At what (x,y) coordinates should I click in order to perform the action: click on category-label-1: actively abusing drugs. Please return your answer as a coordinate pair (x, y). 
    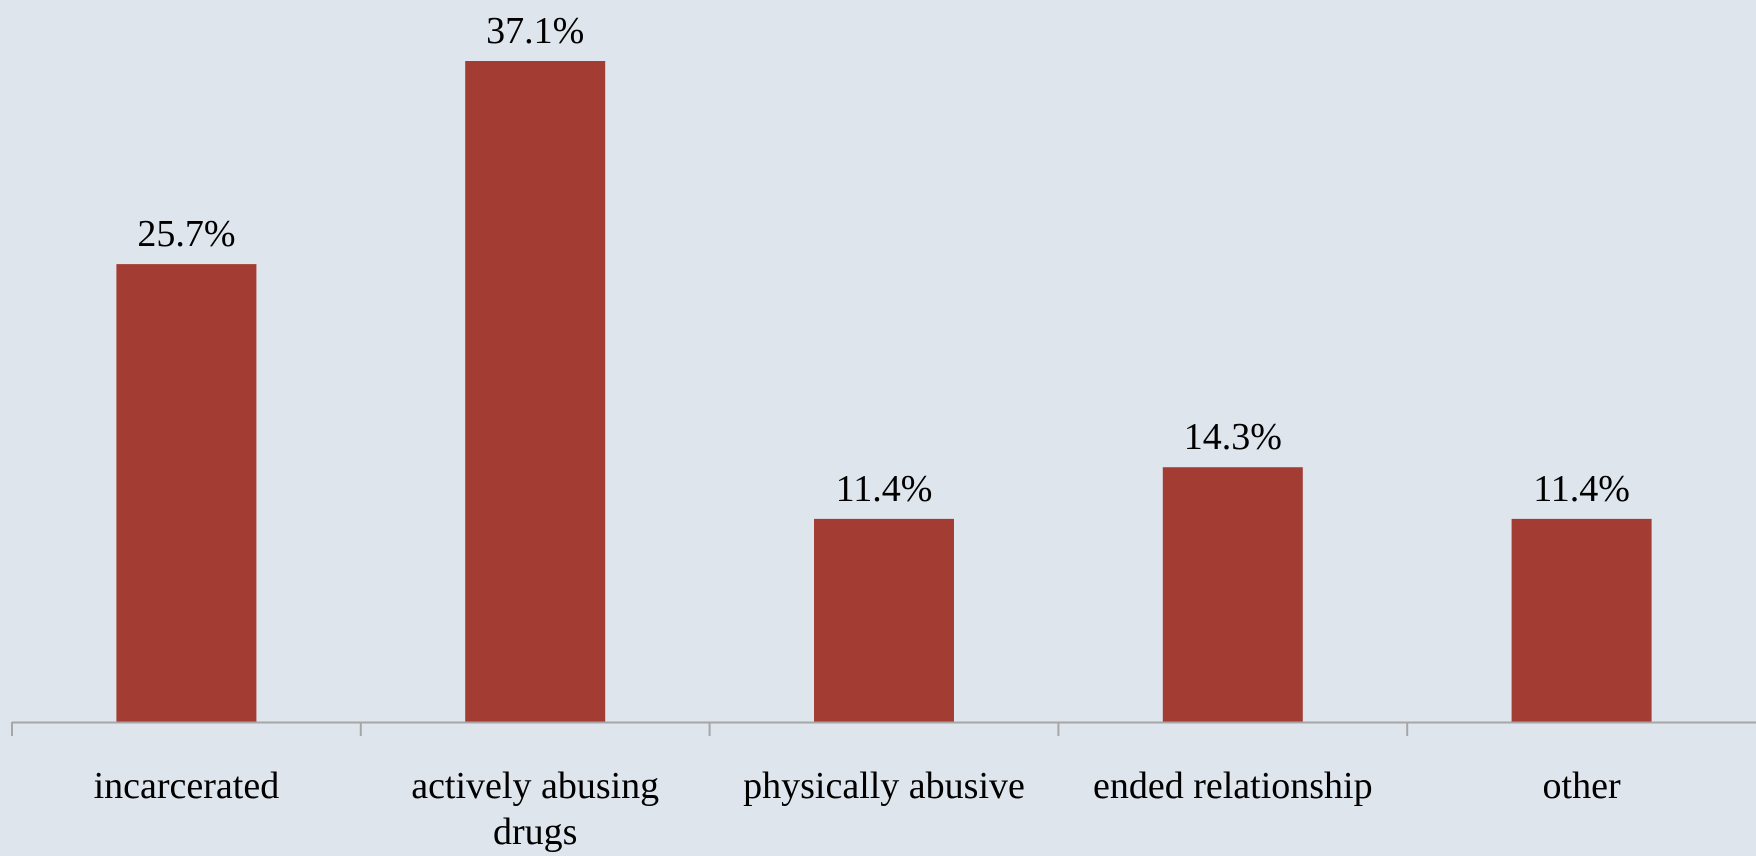
    Looking at the image, I should click on (535, 809).